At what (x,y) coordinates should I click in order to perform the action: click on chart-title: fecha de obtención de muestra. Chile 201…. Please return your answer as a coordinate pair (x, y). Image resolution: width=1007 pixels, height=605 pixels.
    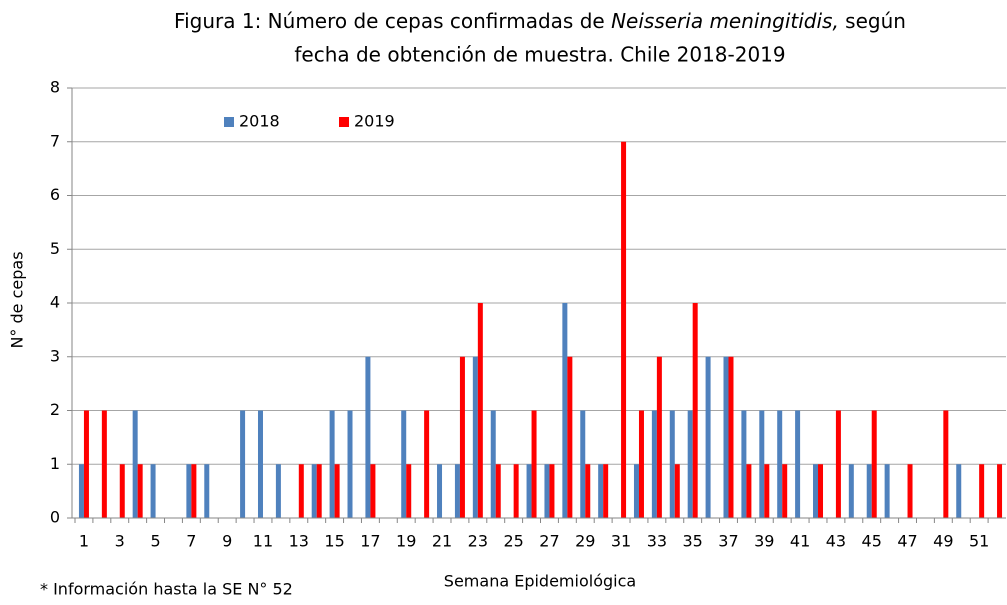
    Looking at the image, I should click on (539, 55).